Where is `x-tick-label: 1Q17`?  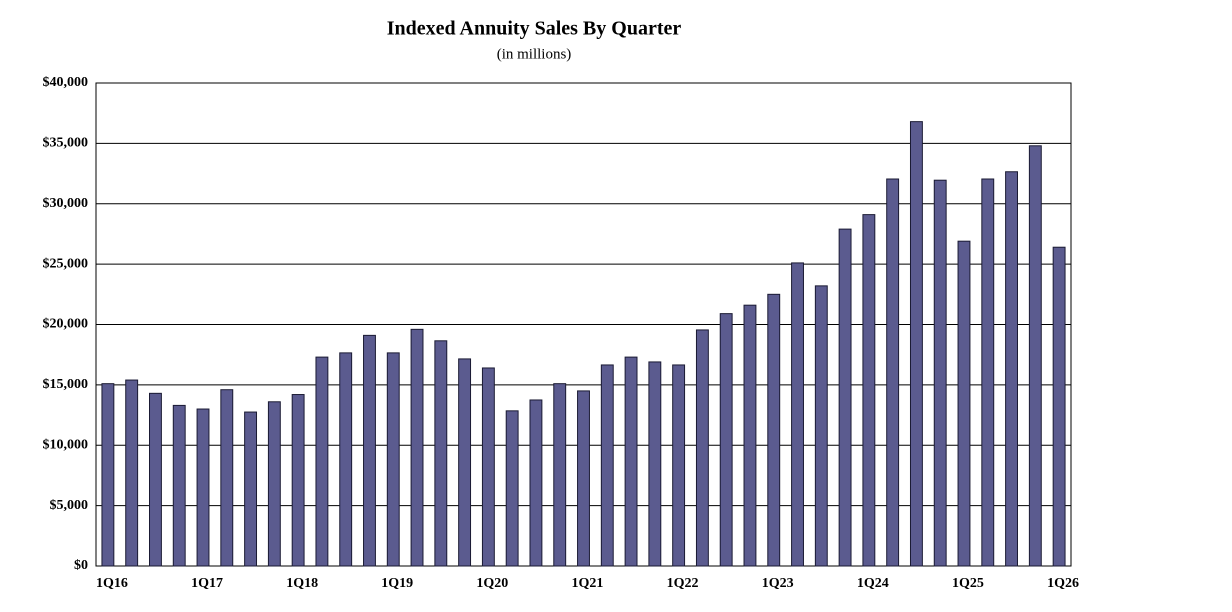
x-tick-label: 1Q17 is located at coordinates (207, 583).